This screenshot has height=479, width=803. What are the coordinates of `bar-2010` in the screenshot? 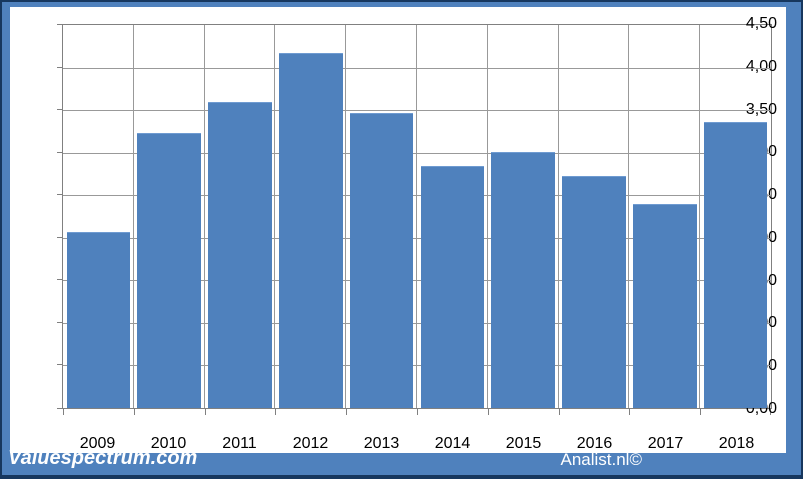 It's located at (169, 270).